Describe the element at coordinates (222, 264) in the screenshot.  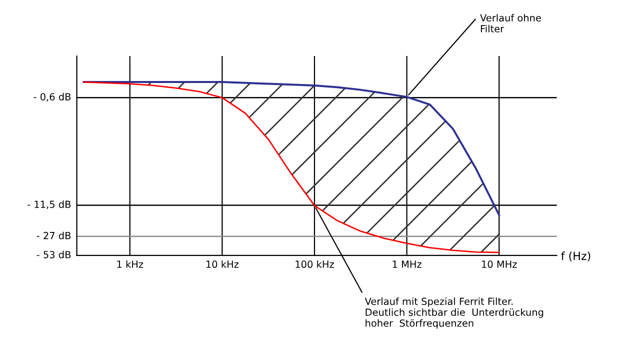
I see `x-tick-label: 10 kHz` at that location.